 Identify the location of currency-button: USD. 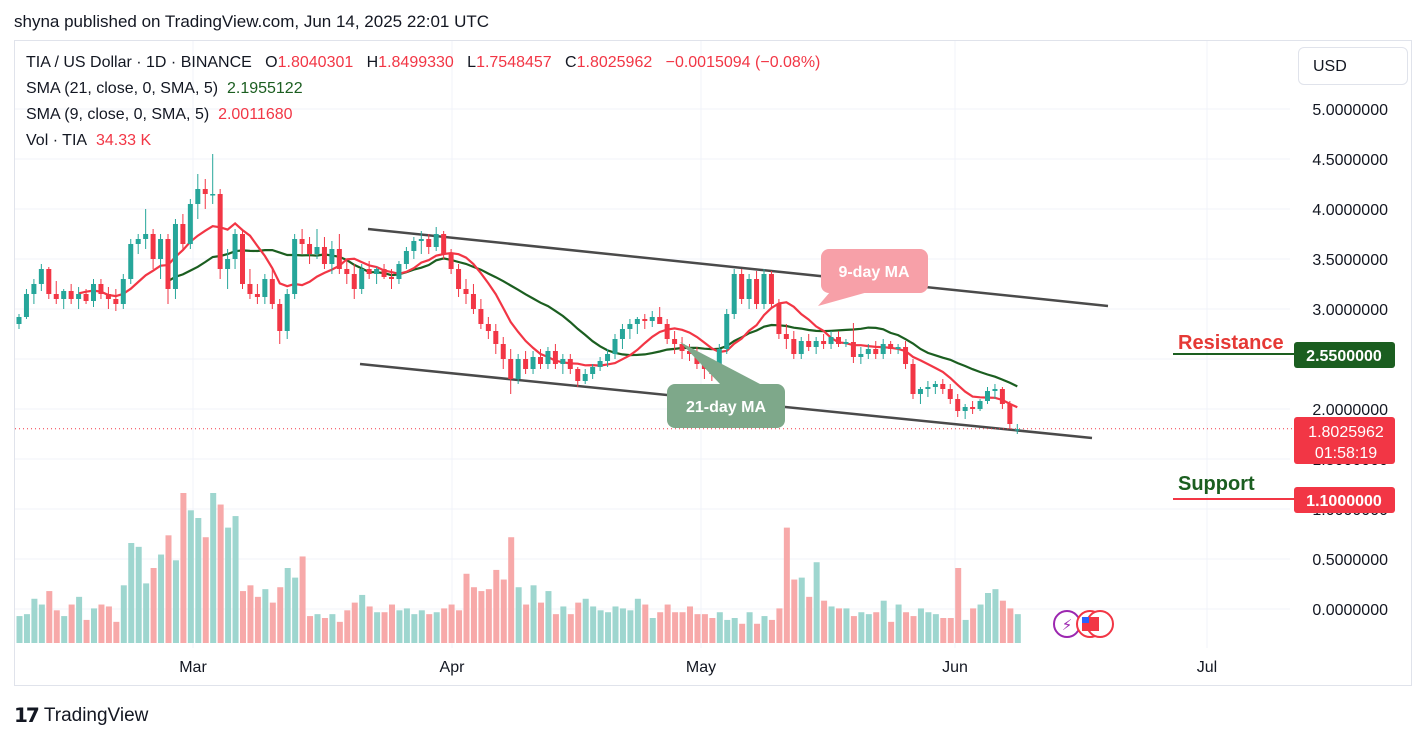
(1353, 66).